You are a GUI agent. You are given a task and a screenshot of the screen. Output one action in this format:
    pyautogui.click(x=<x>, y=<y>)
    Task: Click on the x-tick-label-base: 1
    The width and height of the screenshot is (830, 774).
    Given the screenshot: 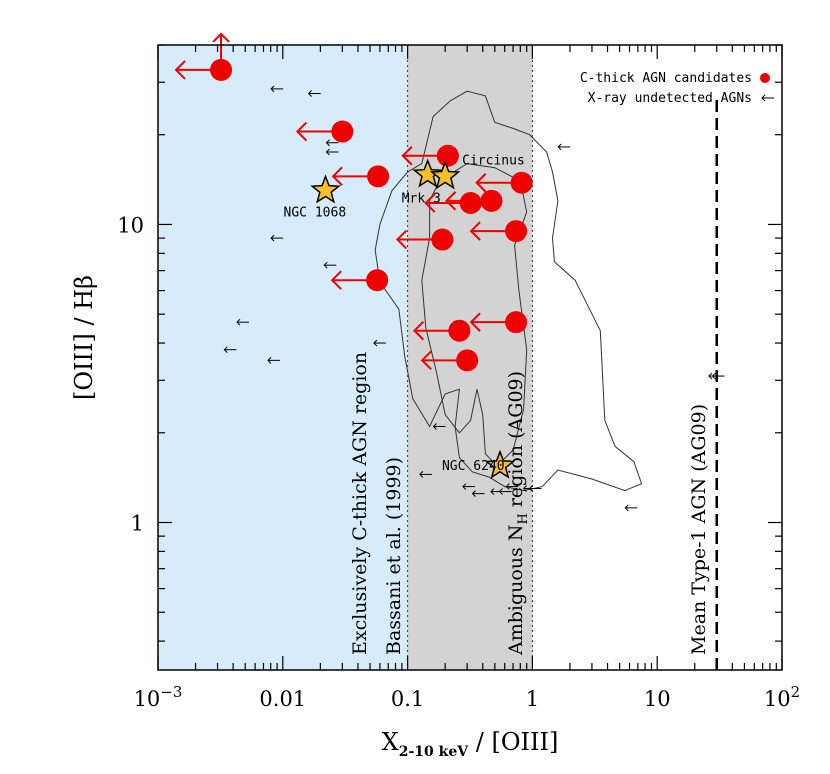 What is the action you would take?
    pyautogui.click(x=532, y=699)
    